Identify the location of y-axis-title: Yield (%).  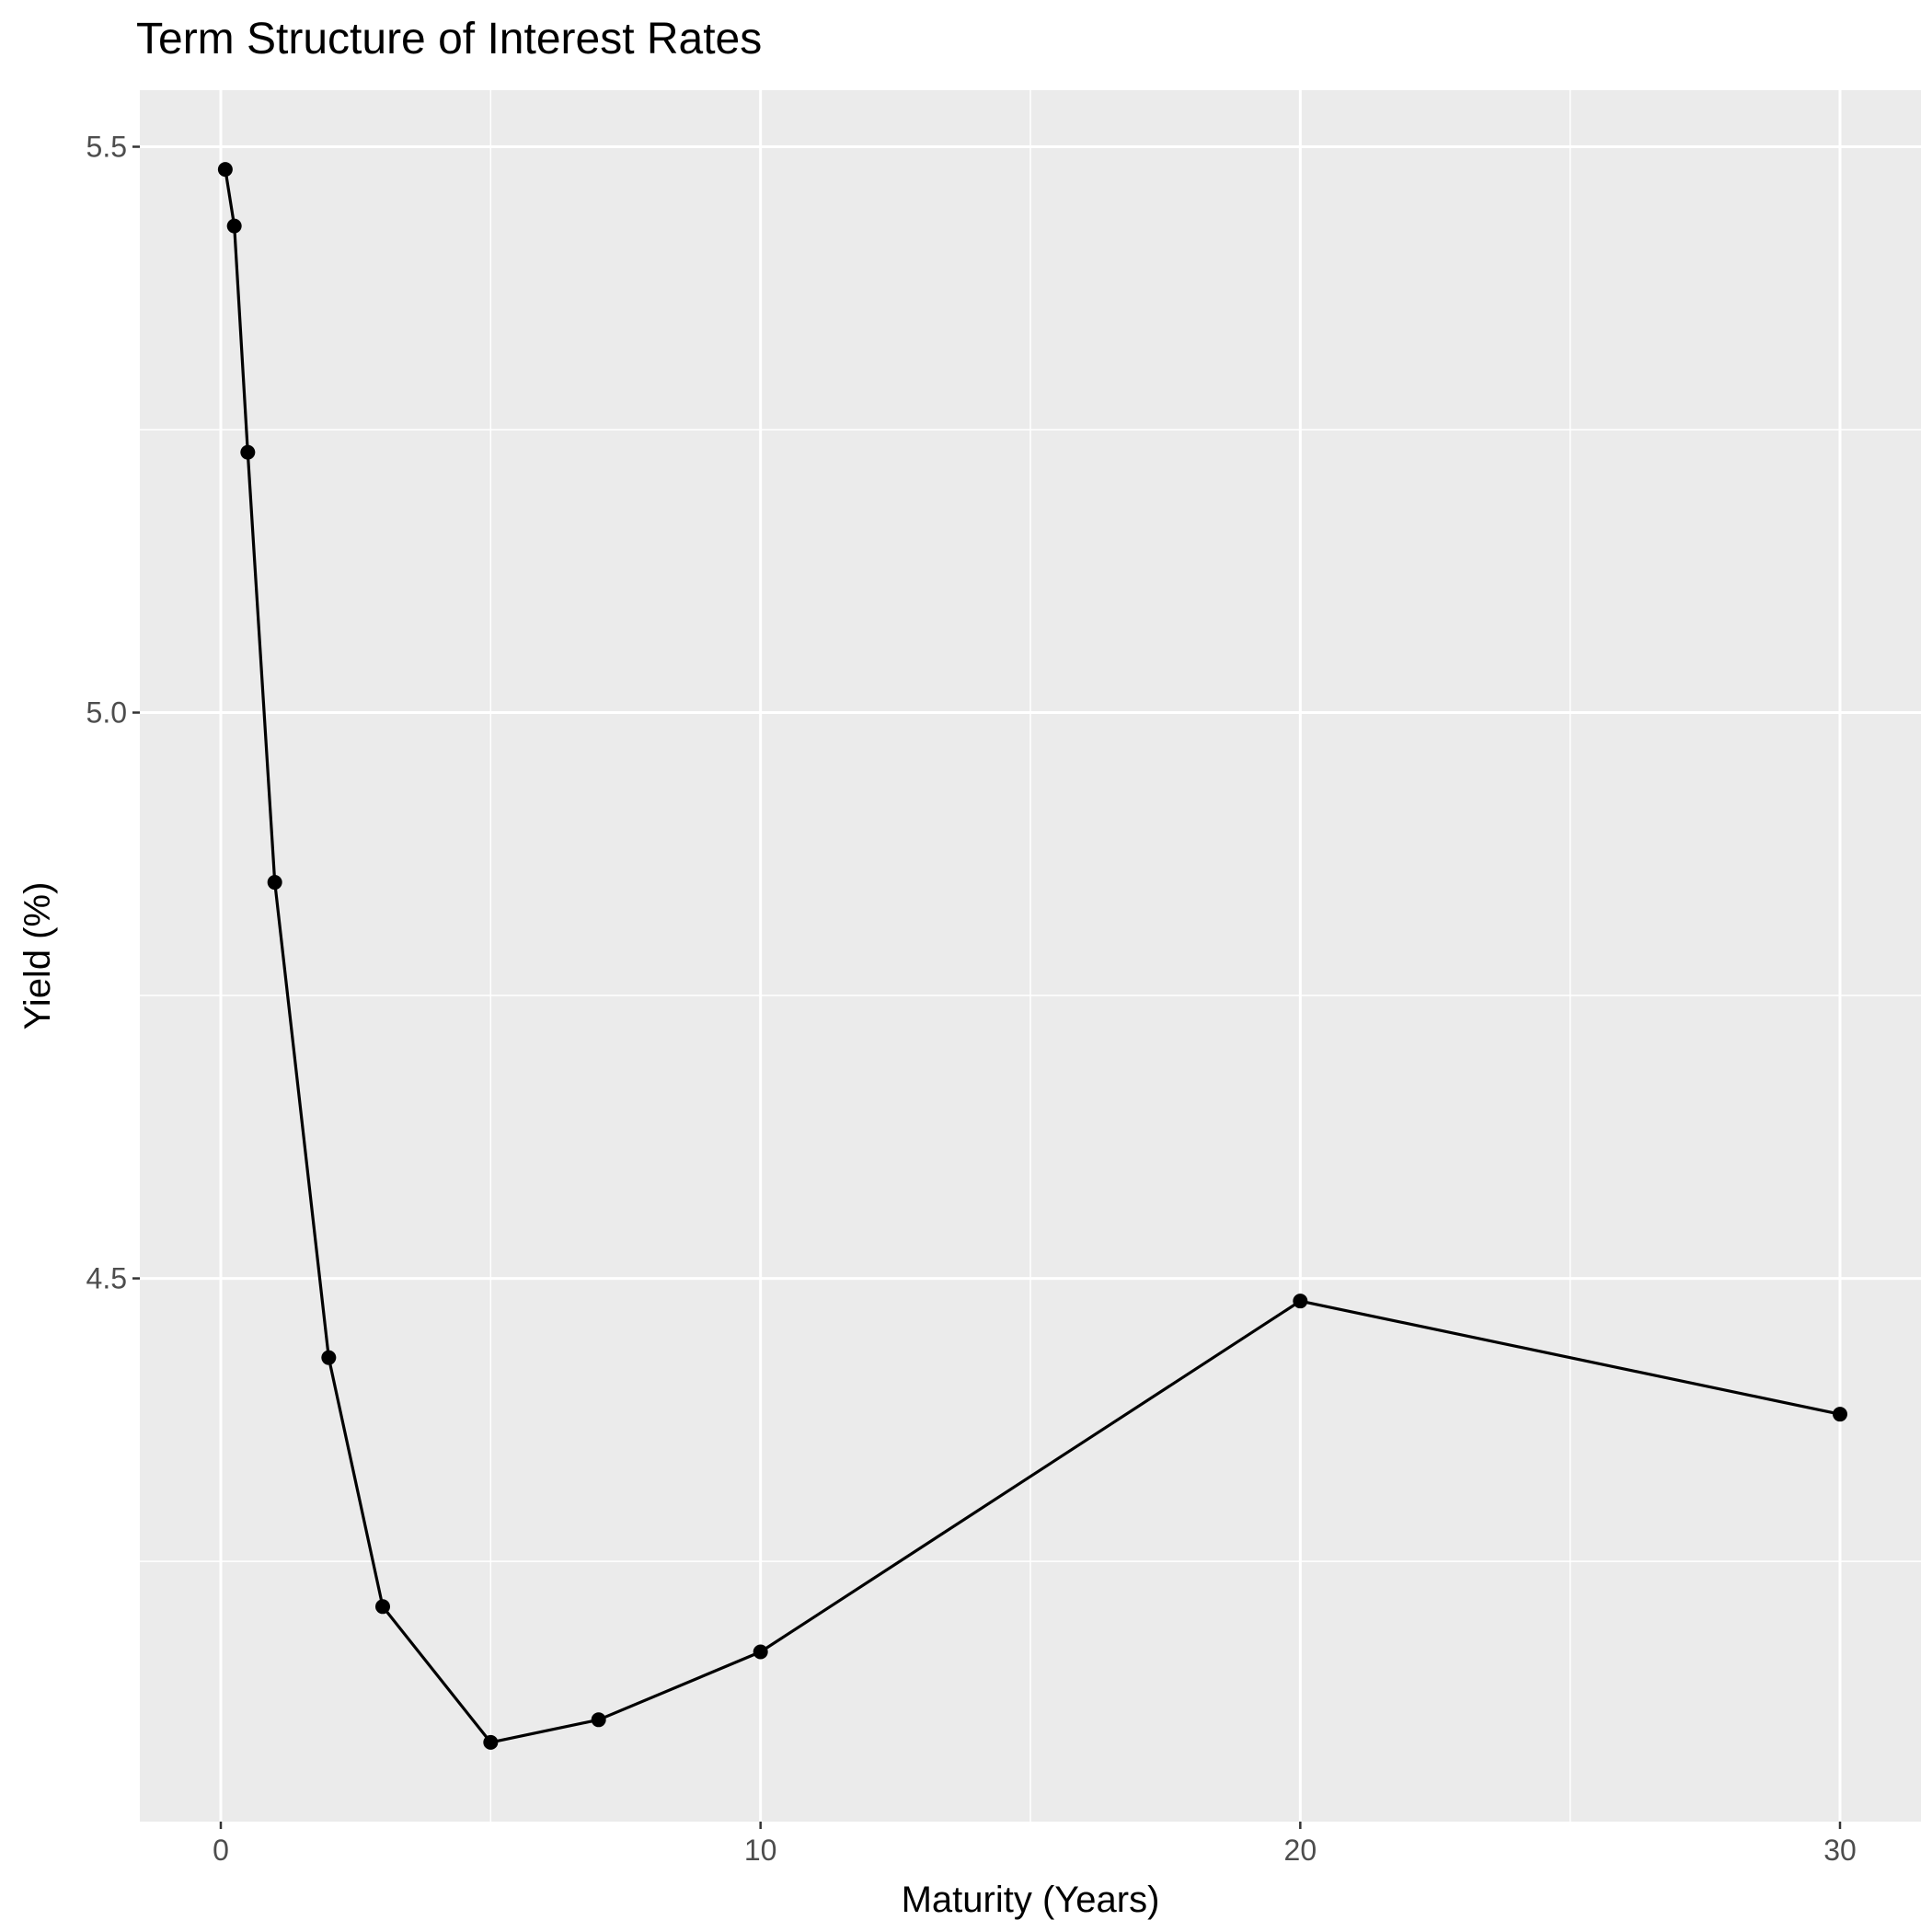
(37, 956).